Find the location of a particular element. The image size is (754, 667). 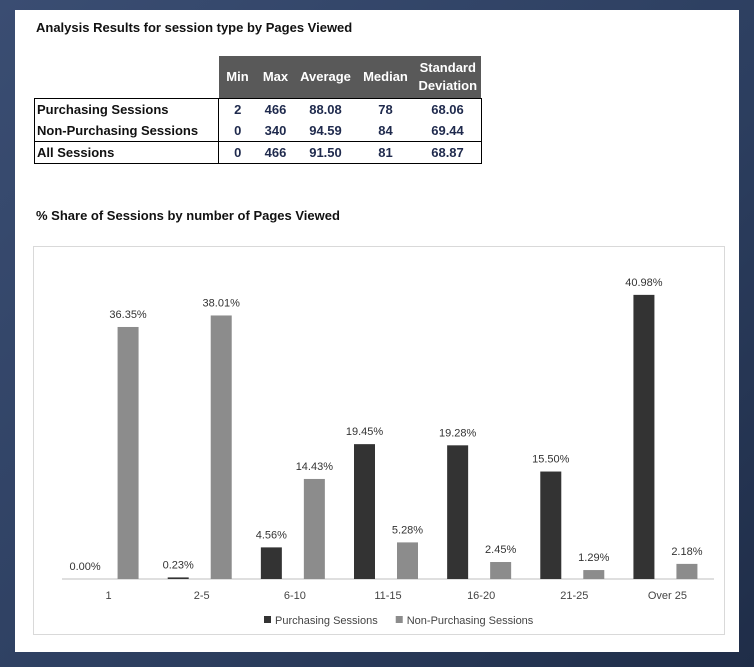

cell-median: 78 is located at coordinates (385, 109).